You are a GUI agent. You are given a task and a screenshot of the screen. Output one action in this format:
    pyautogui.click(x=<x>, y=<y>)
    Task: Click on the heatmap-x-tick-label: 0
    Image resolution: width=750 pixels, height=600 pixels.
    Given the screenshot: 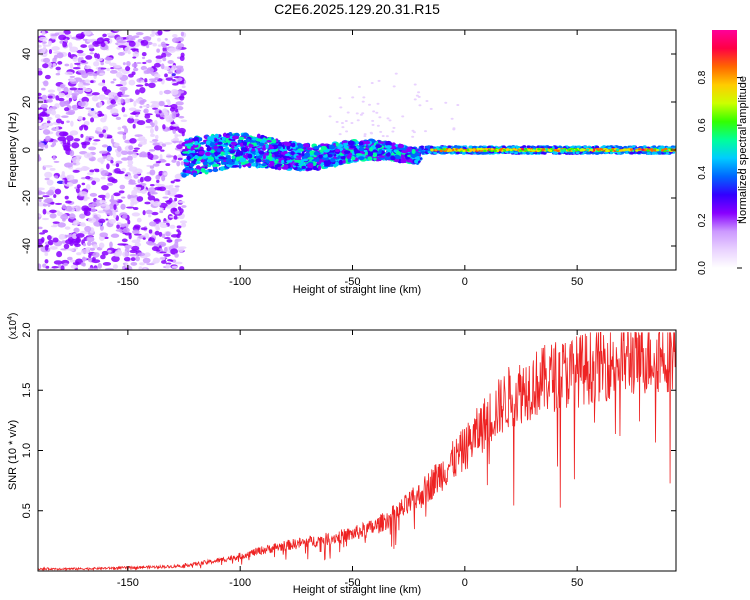 What is the action you would take?
    pyautogui.click(x=465, y=282)
    